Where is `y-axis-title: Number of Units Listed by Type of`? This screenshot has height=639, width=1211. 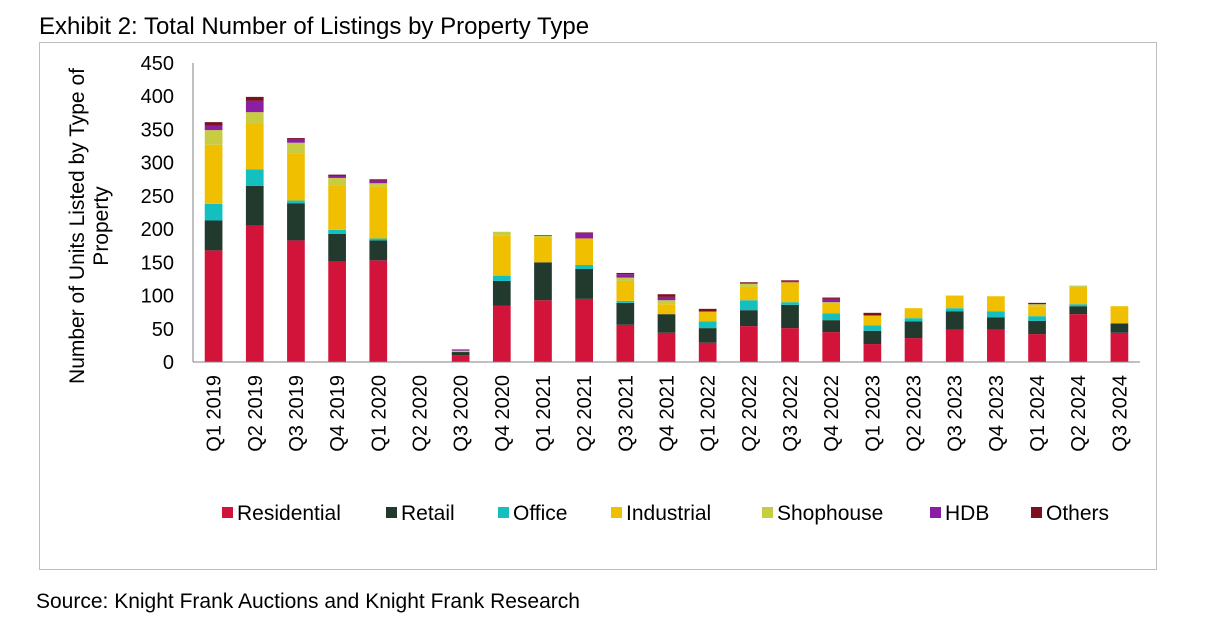 y-axis-title: Number of Units Listed by Type of is located at coordinates (77, 226).